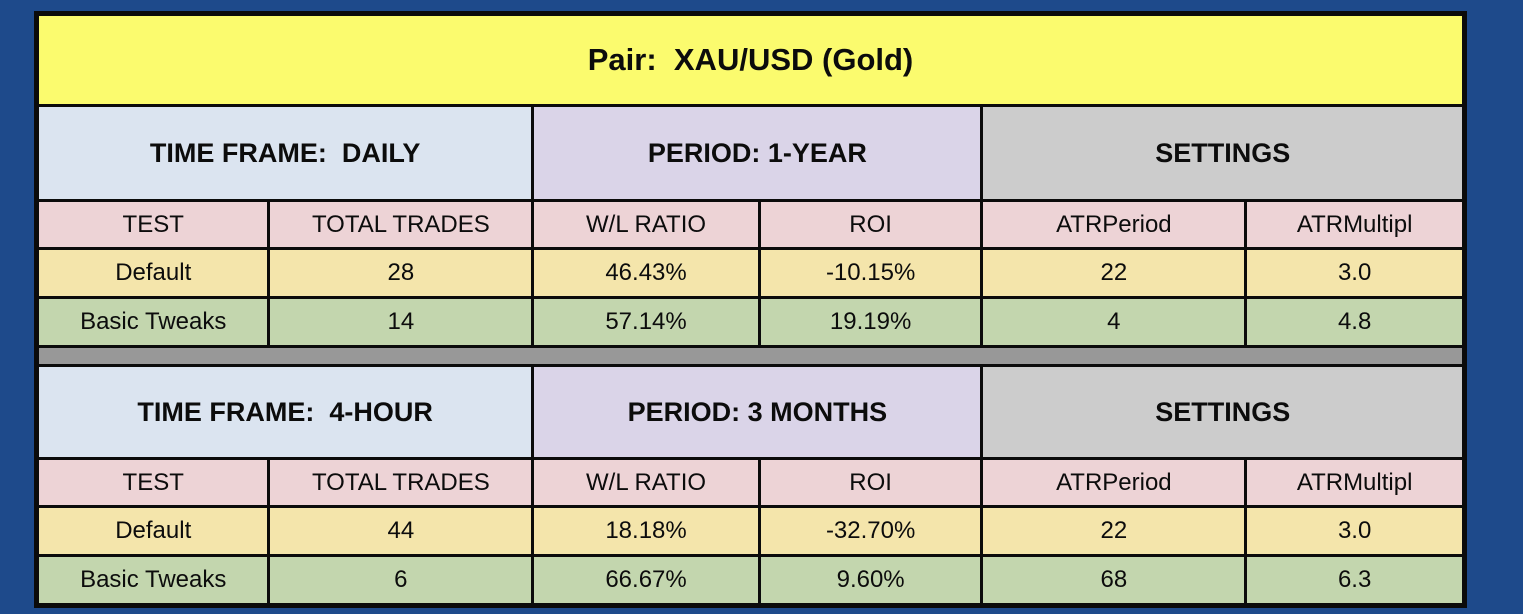 This screenshot has width=1523, height=614. What do you see at coordinates (870, 322) in the screenshot?
I see `cell-roi: 19.19%` at bounding box center [870, 322].